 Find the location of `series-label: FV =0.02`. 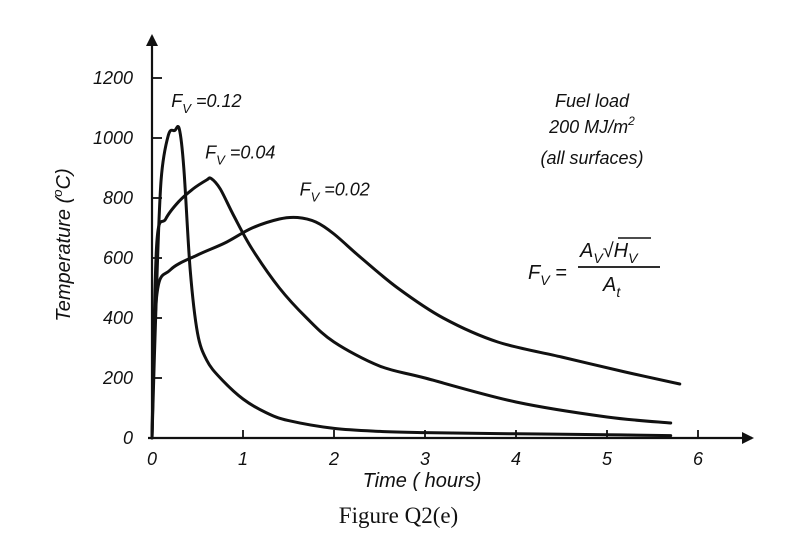

series-label: FV =0.02 is located at coordinates (335, 192).